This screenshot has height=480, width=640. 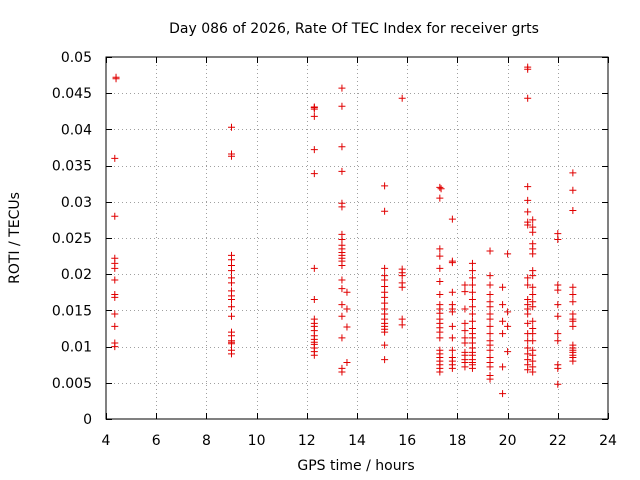 I want to click on x-tick-label: 20, so click(x=508, y=441).